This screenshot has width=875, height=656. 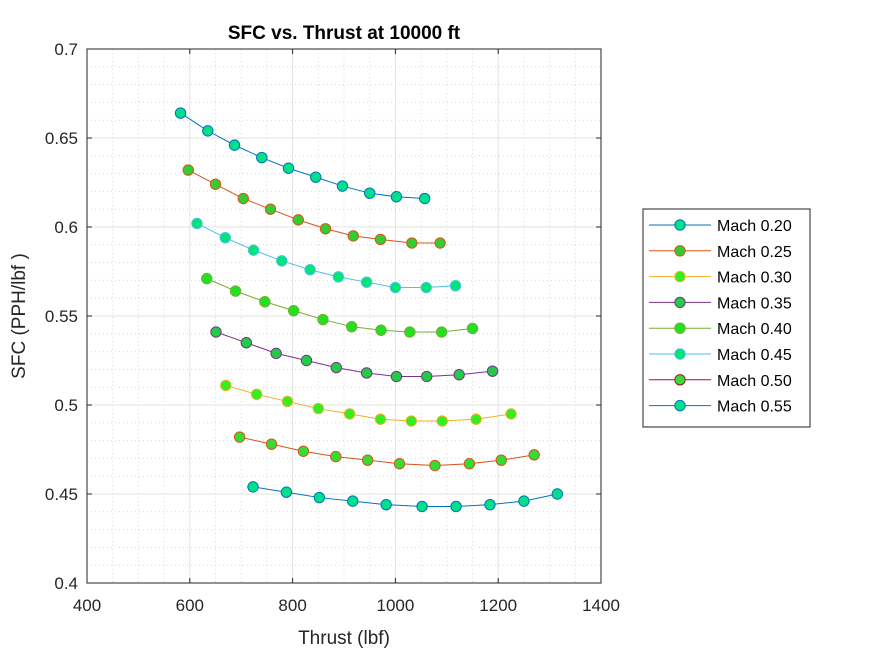 What do you see at coordinates (754, 329) in the screenshot?
I see `legend-label: Mach 0.40` at bounding box center [754, 329].